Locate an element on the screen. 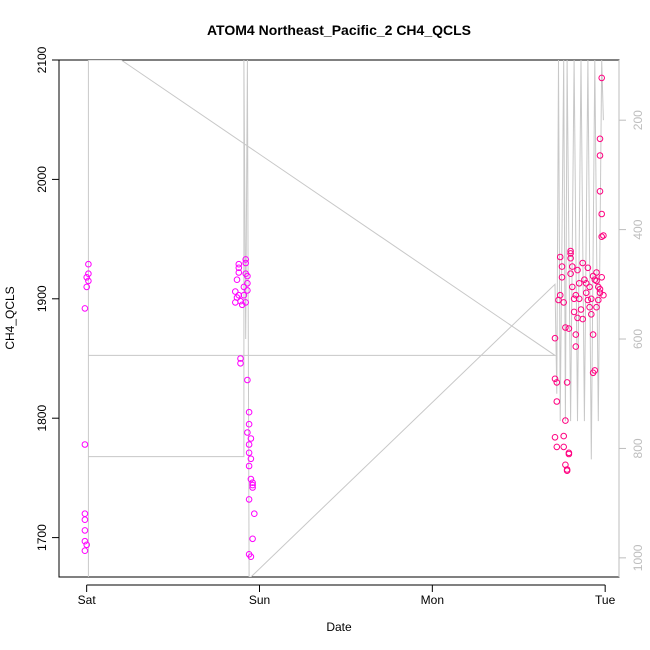 The image size is (650, 650). y-tick-label: 1900 is located at coordinates (42, 298).